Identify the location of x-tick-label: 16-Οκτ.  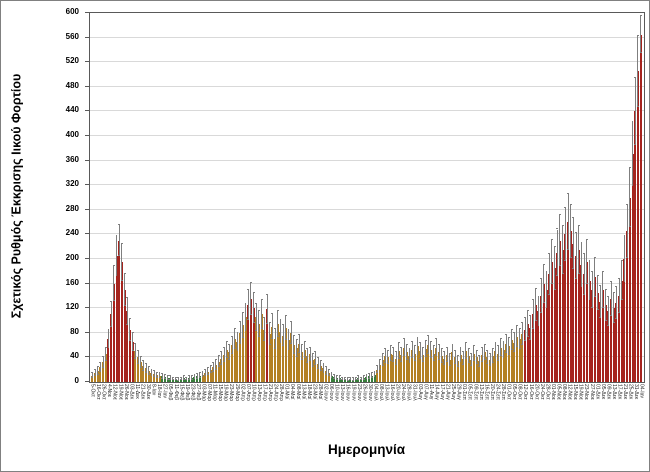
(530, 392).